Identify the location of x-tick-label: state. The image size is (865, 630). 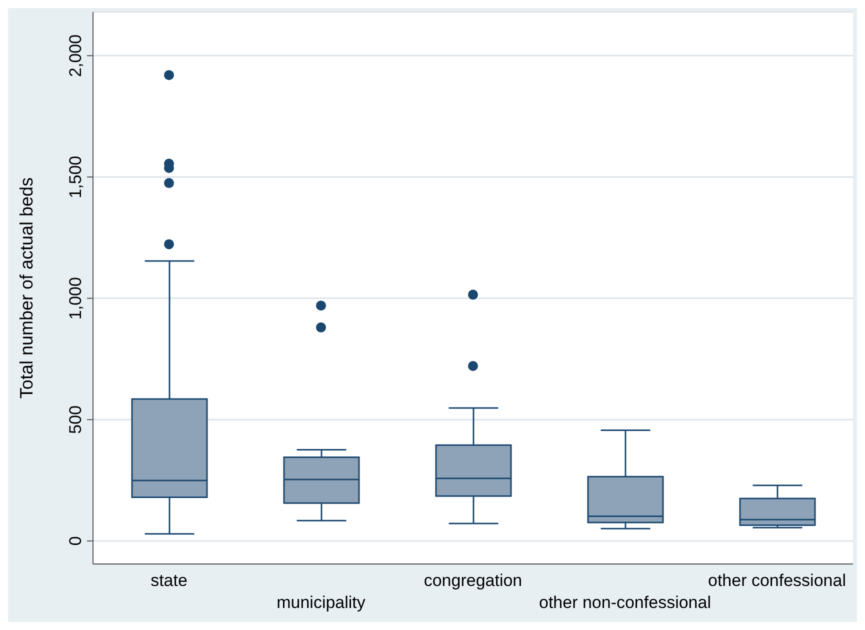
(169, 580).